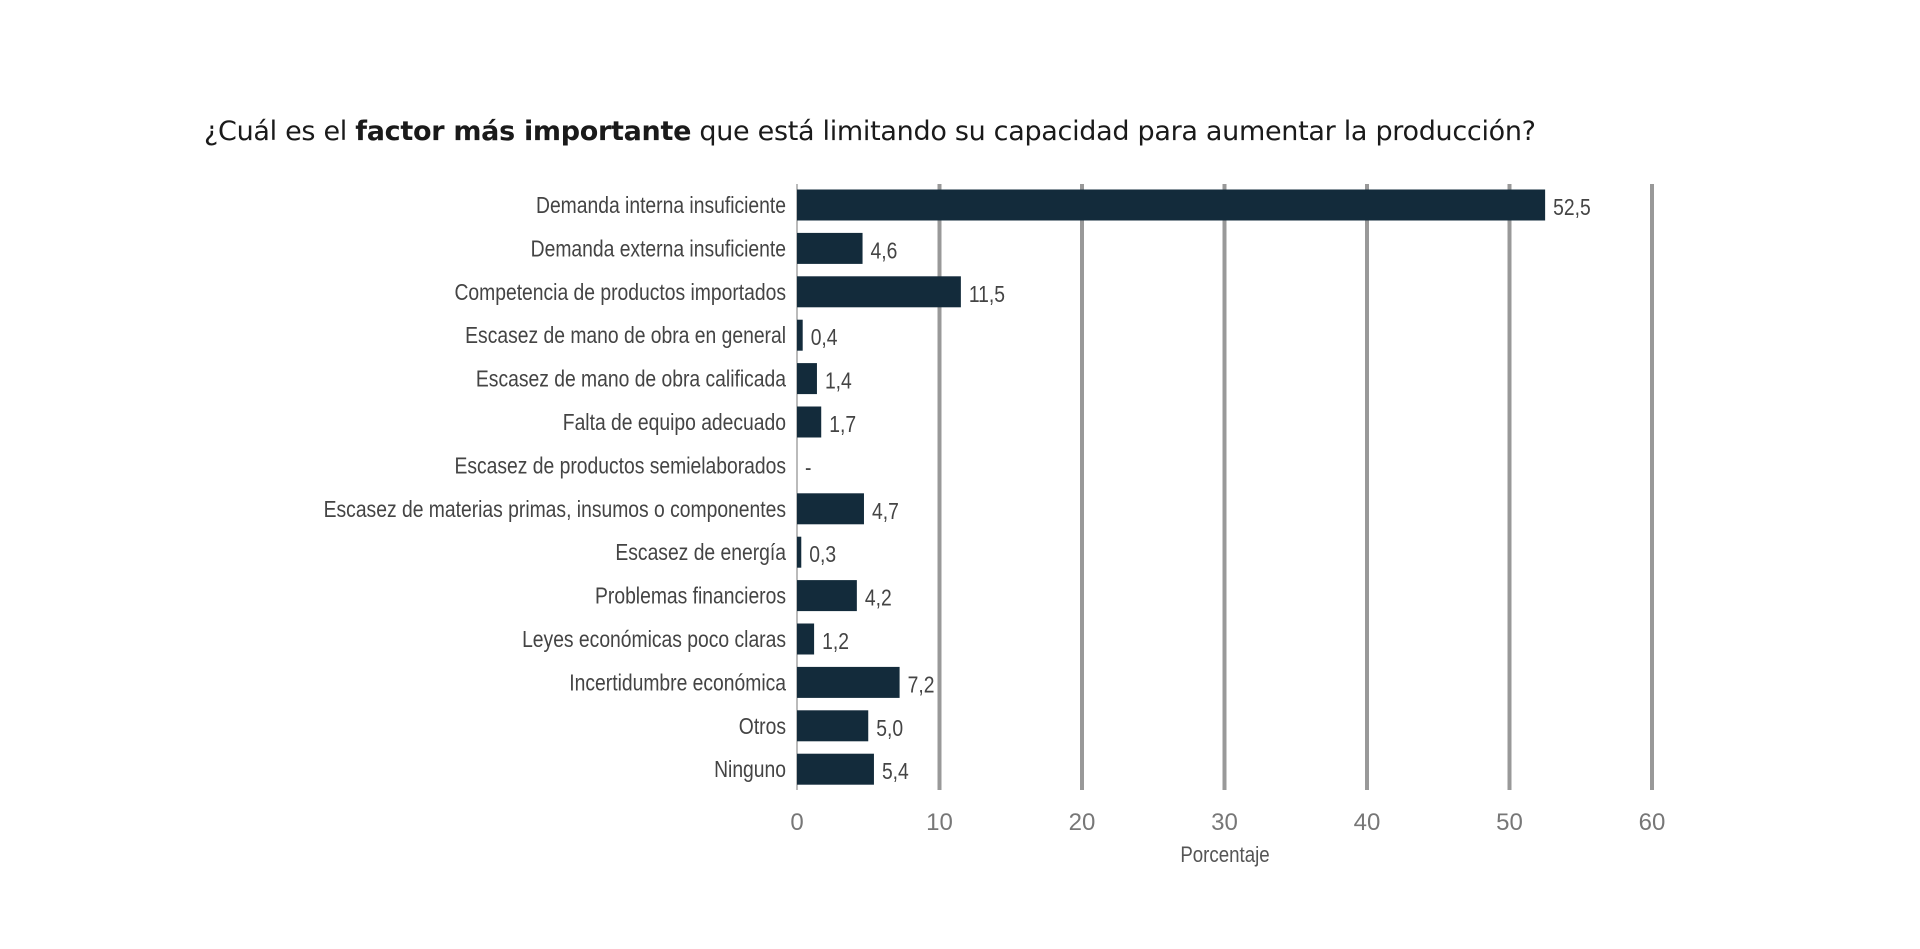 The width and height of the screenshot is (1920, 949). Describe the element at coordinates (1224, 822) in the screenshot. I see `x-tick-label: 30` at that location.